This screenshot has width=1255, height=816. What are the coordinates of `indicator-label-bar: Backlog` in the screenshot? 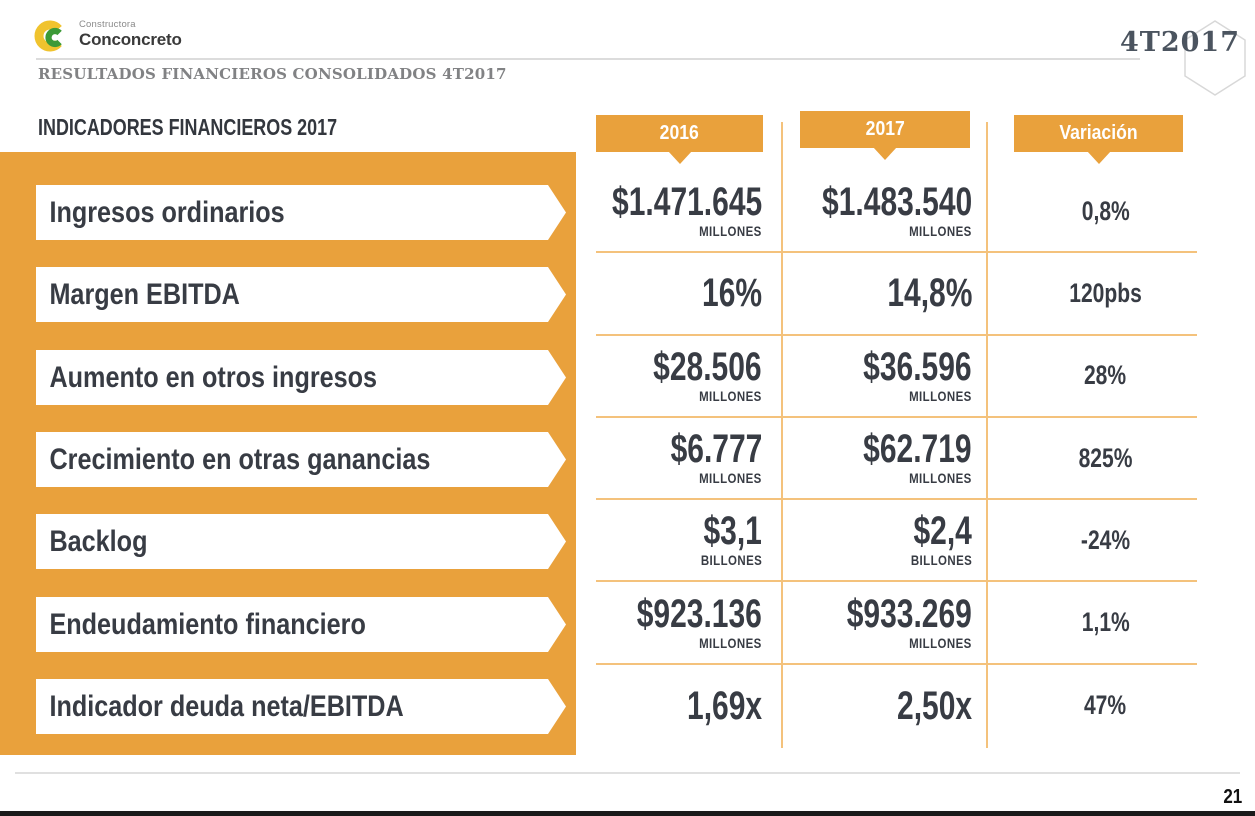 It's located at (301, 541).